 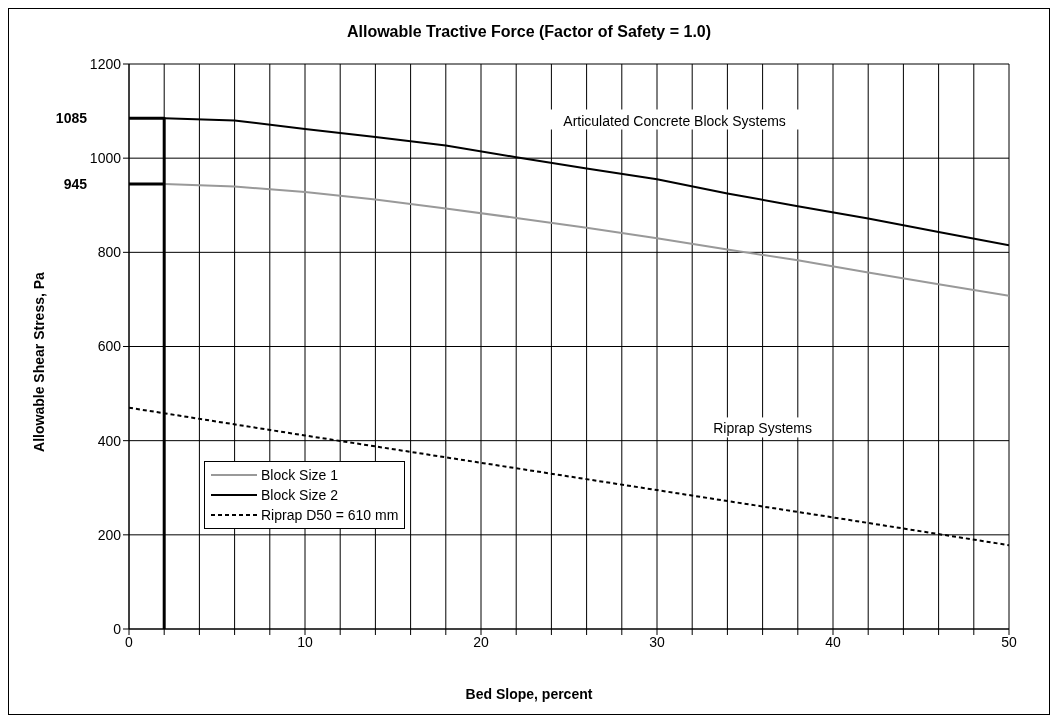 What do you see at coordinates (109, 346) in the screenshot?
I see `y-tick-label: 600` at bounding box center [109, 346].